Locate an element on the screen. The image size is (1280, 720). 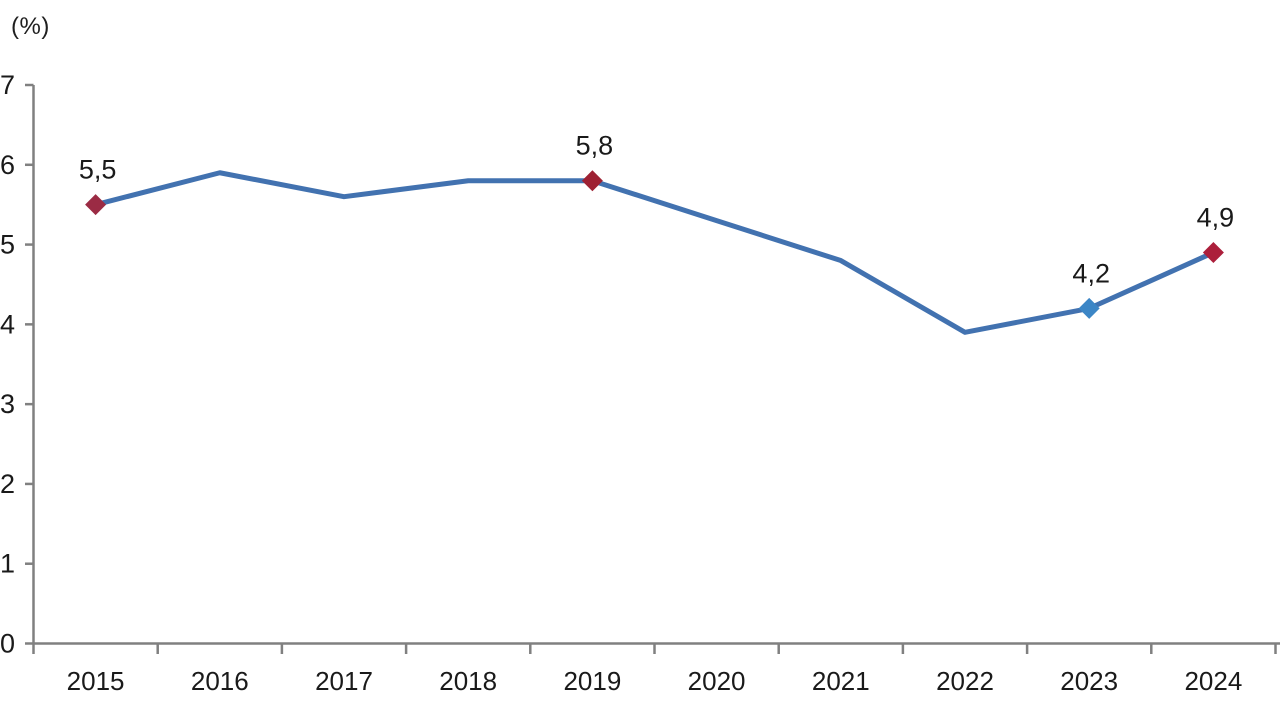
y-axis-unit-label: (%) is located at coordinates (30, 26).